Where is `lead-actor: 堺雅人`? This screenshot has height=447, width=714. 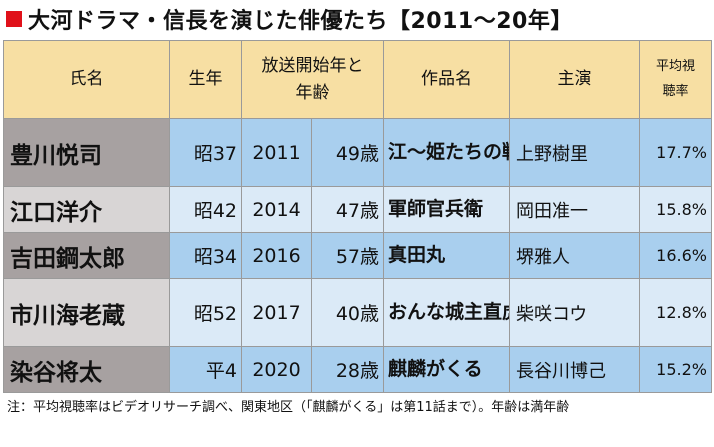
lead-actor: 堺雅人 is located at coordinates (574, 255).